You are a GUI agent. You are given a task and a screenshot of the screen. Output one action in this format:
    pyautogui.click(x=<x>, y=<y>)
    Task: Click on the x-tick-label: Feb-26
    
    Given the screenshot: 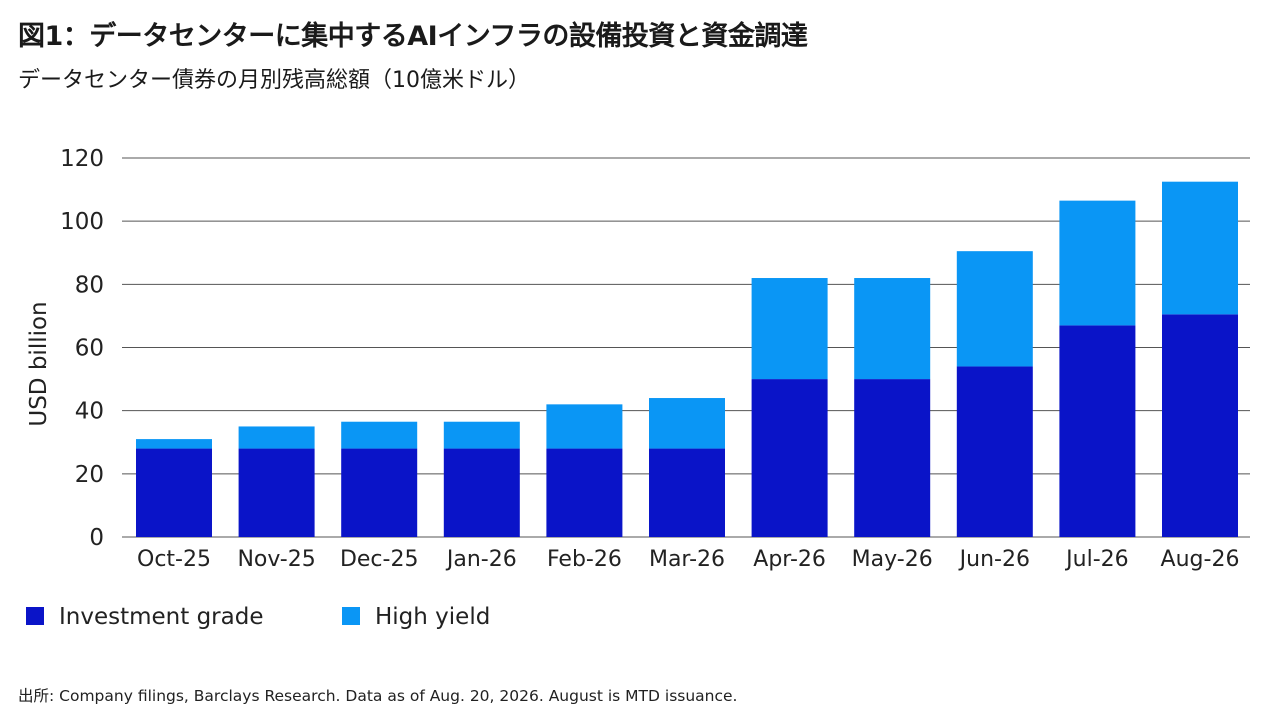 What is the action you would take?
    pyautogui.click(x=584, y=559)
    